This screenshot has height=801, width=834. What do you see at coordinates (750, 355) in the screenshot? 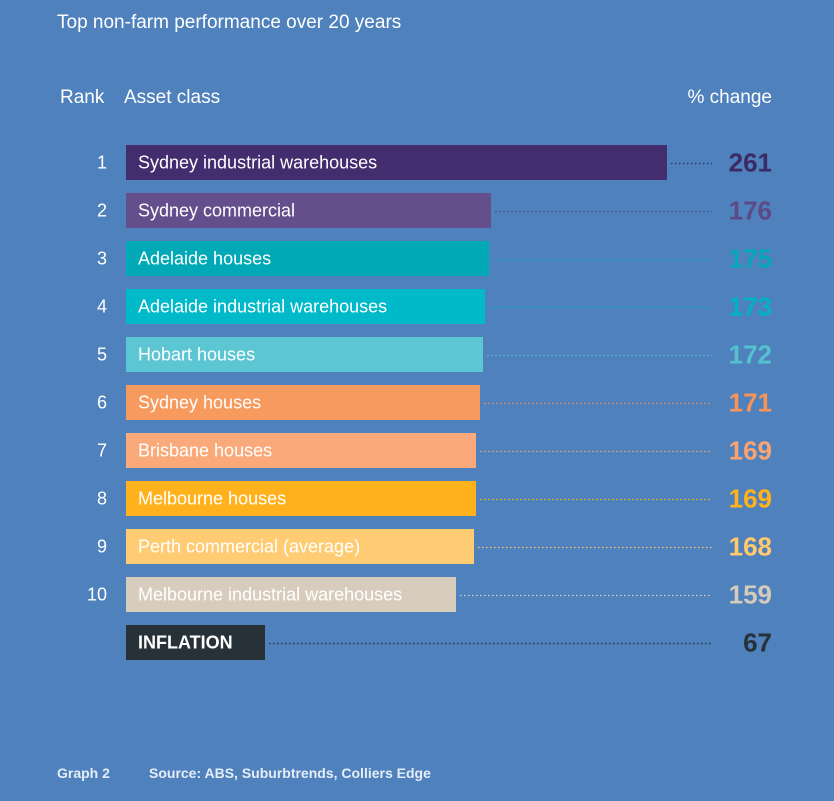
I see `value-label: 172` at bounding box center [750, 355].